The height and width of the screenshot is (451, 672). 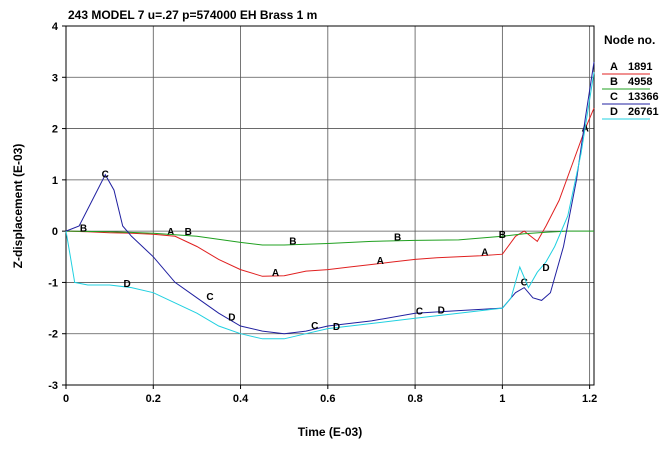 What do you see at coordinates (643, 97) in the screenshot?
I see `legend-label: 13366` at bounding box center [643, 97].